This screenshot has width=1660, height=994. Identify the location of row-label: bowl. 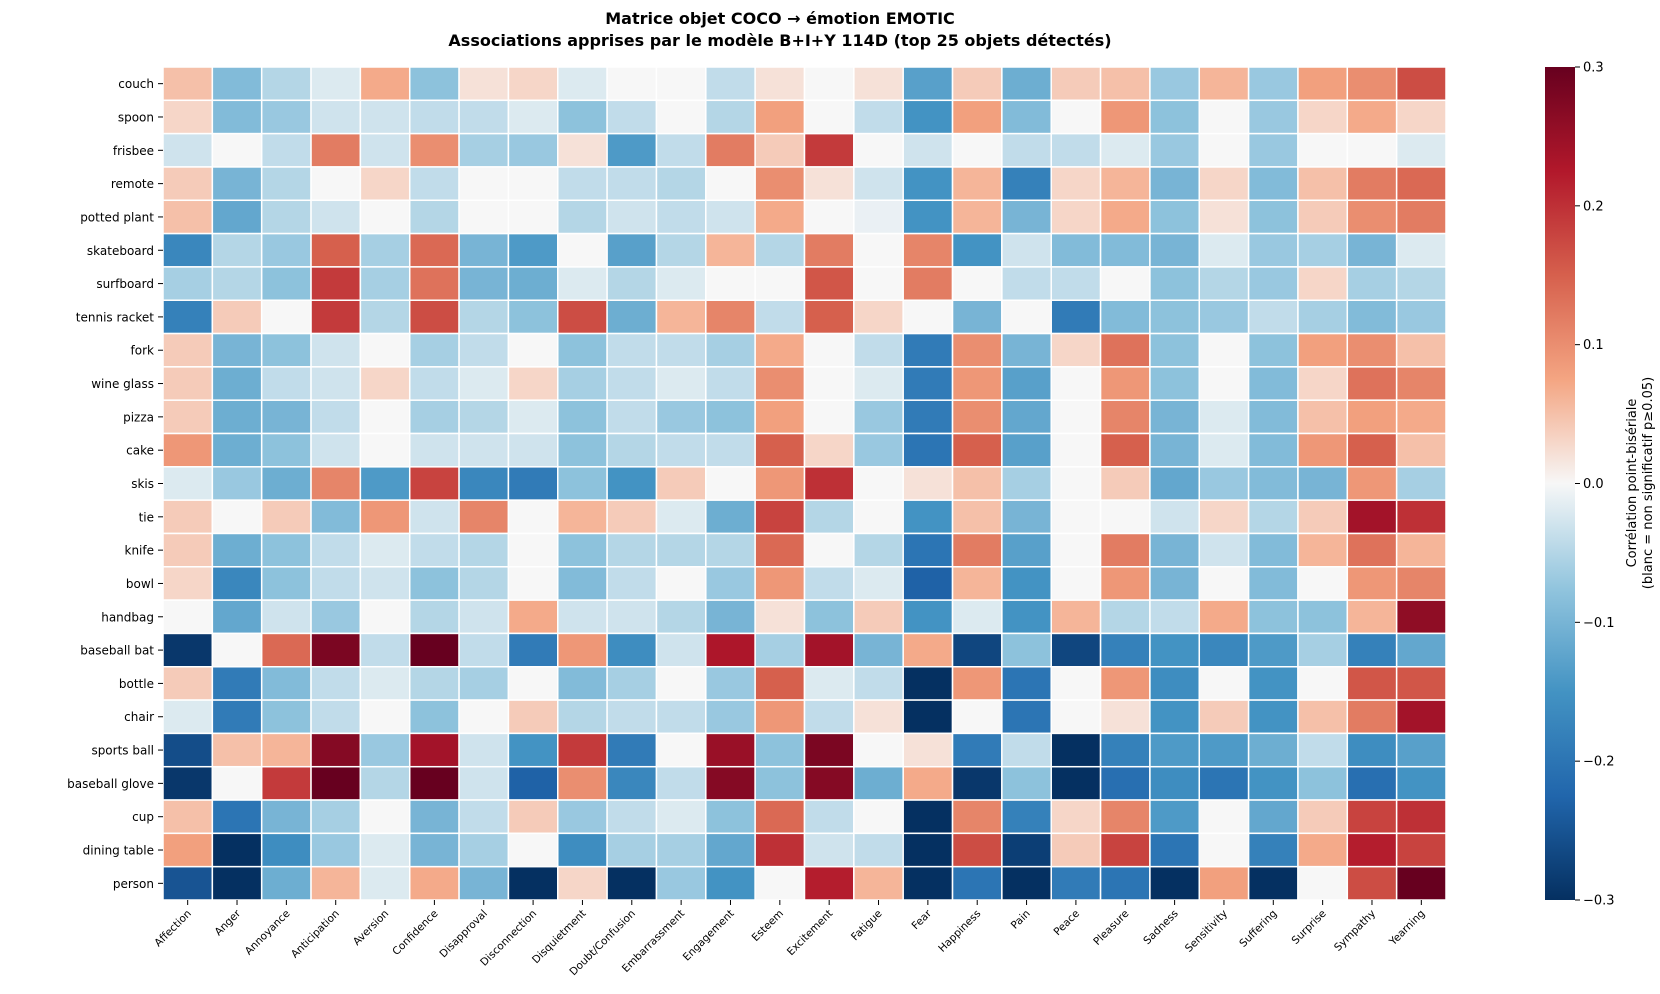
(140, 584).